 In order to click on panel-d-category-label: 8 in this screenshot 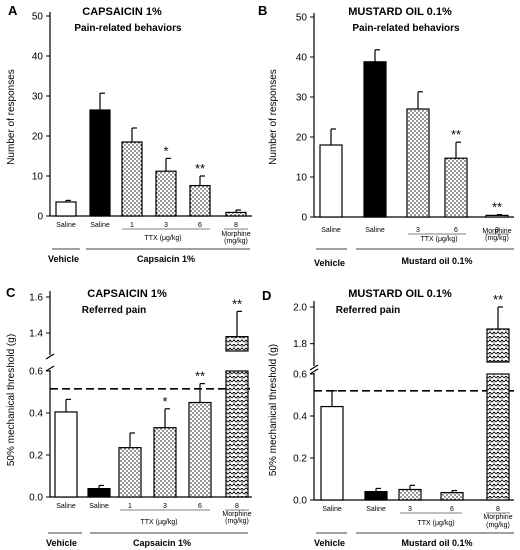, I will do `click(498, 509)`.